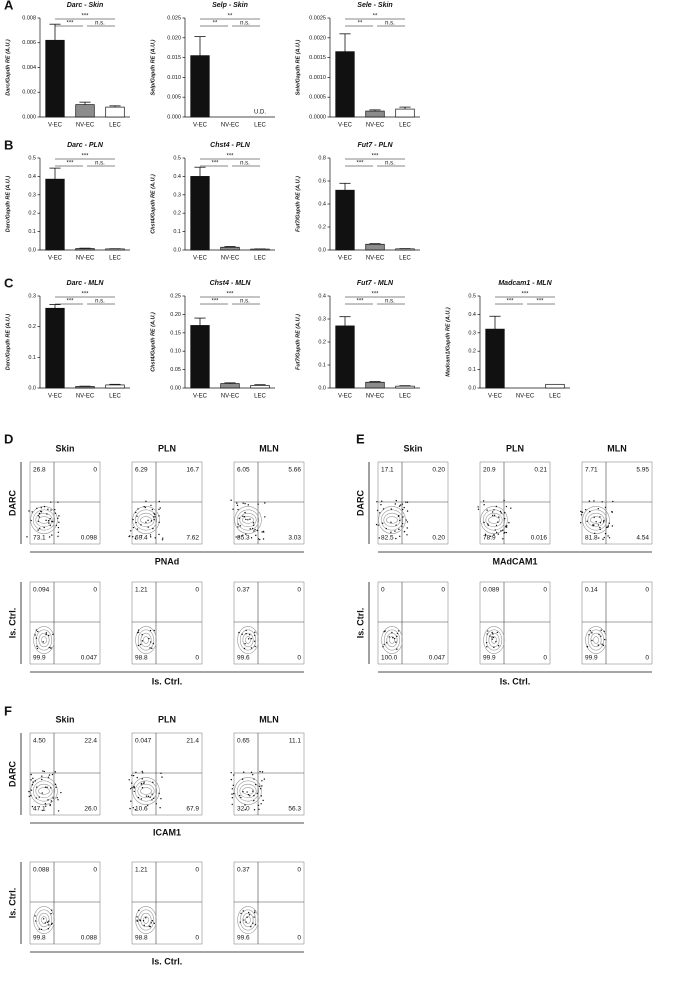 The image size is (692, 983). I want to click on y-tick-label: 0.005, so click(174, 98).